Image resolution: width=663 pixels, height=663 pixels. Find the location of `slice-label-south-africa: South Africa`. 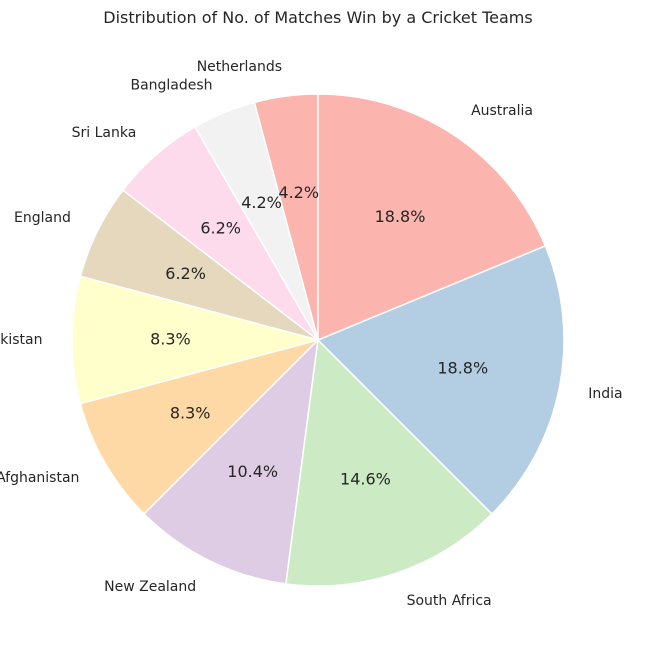

slice-label-south-africa: South Africa is located at coordinates (449, 601).